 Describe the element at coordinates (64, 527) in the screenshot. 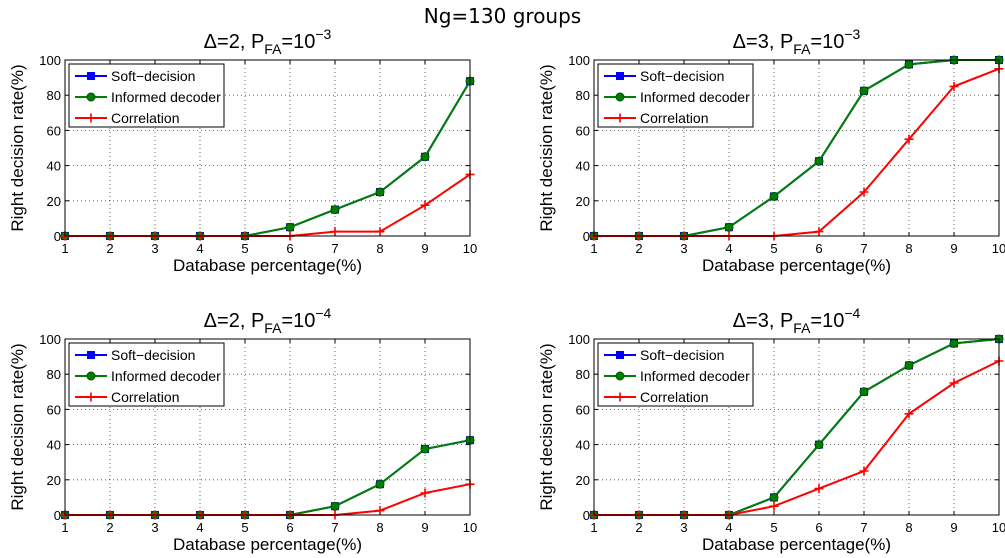

I see `x-tick-label: 1` at that location.